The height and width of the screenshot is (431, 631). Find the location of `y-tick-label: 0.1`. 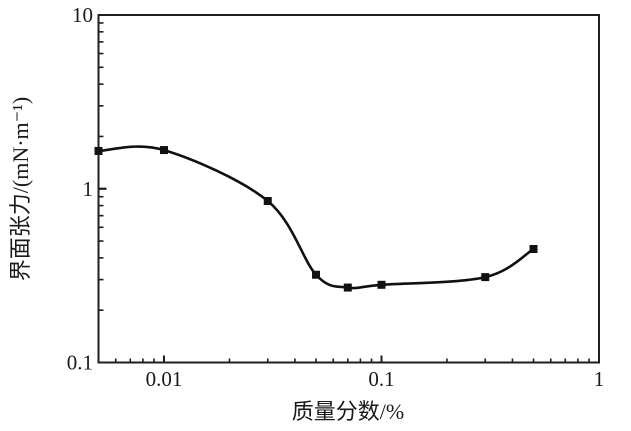

y-tick-label: 0.1 is located at coordinates (80, 363).